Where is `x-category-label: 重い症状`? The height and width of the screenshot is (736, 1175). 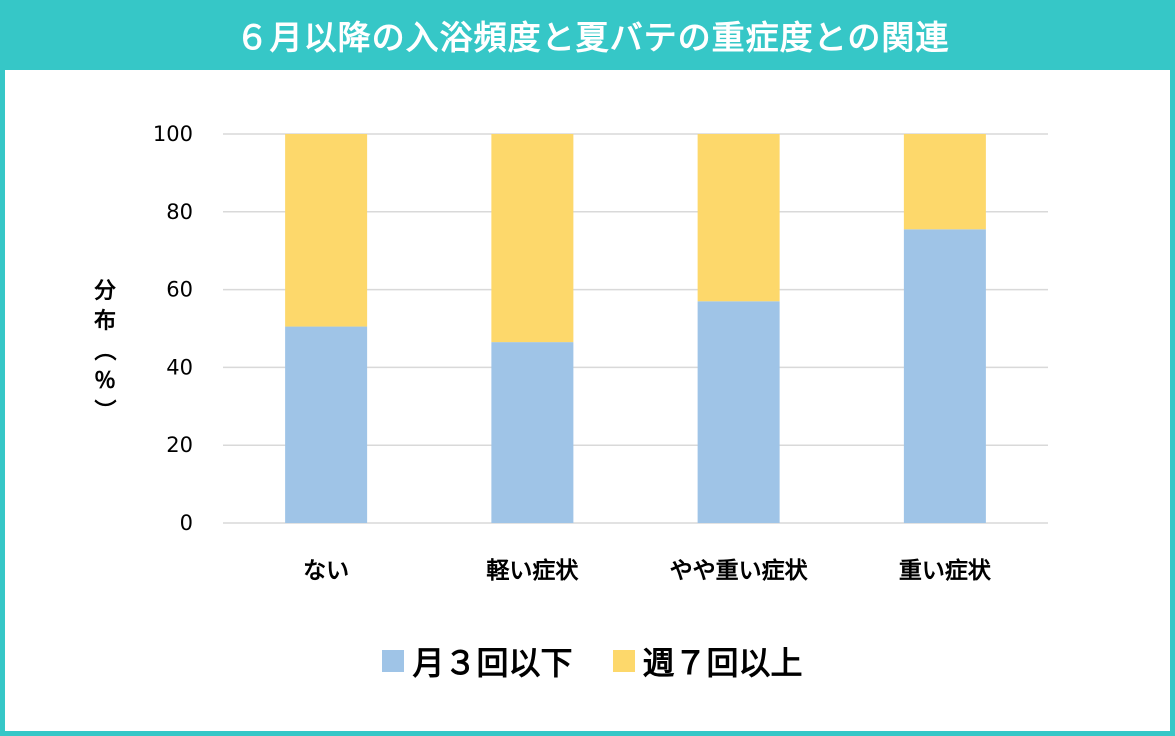 x-category-label: 重い症状 is located at coordinates (945, 570).